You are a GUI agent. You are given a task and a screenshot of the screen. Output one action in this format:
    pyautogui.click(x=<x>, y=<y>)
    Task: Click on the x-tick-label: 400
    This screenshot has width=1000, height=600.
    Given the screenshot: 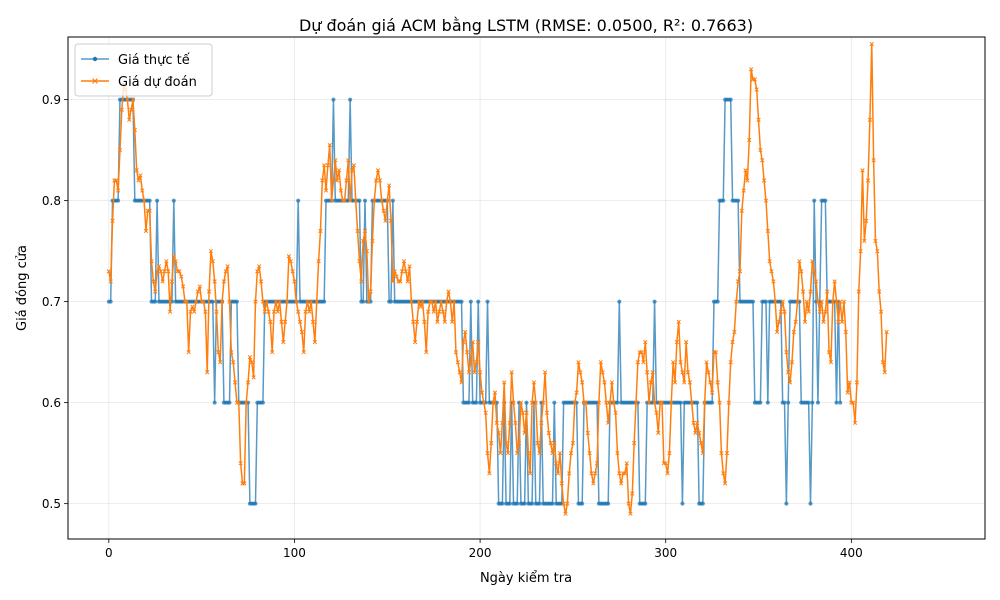 What is the action you would take?
    pyautogui.click(x=851, y=553)
    